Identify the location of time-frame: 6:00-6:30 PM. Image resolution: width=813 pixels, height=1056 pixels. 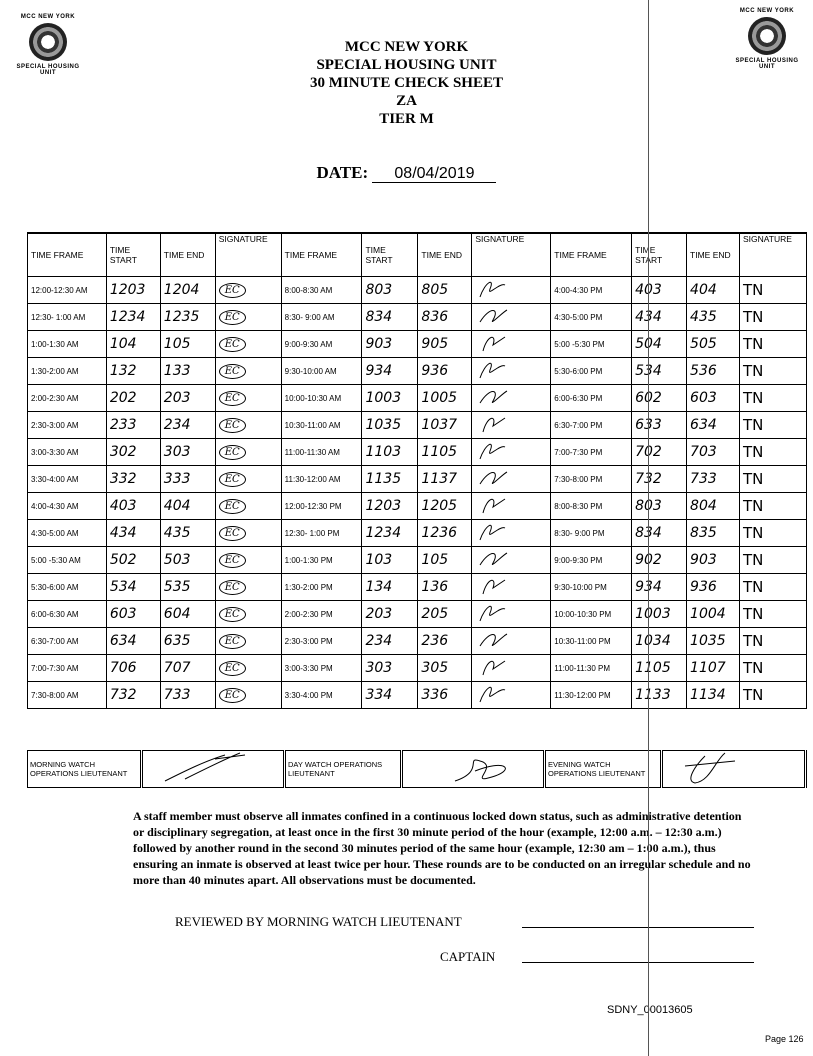
(591, 398).